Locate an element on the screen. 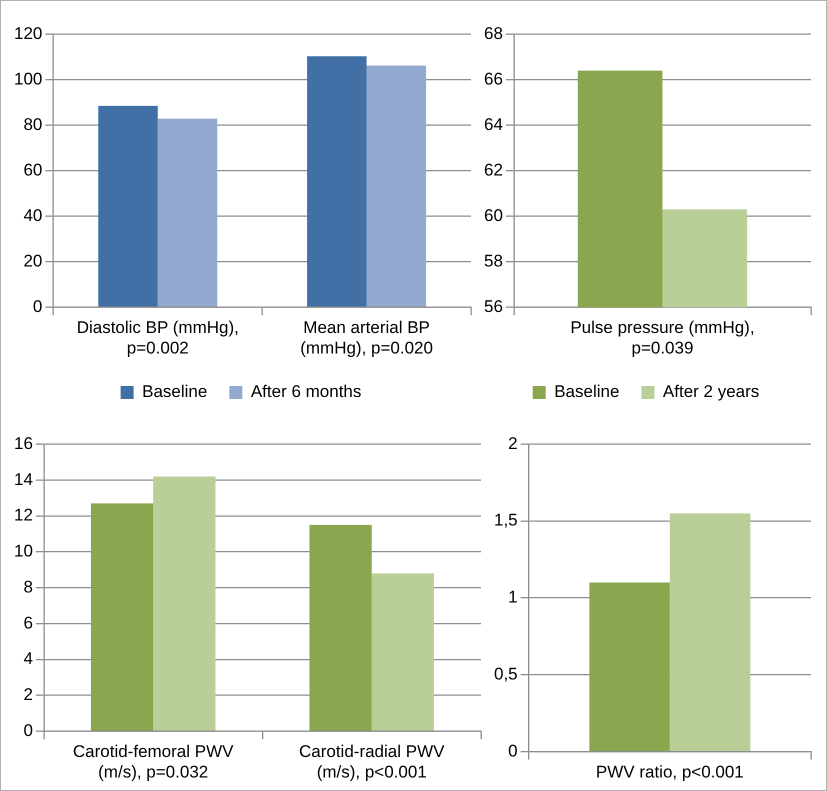 Image resolution: width=827 pixels, height=791 pixels. y-tick-label: 100 is located at coordinates (28, 78).